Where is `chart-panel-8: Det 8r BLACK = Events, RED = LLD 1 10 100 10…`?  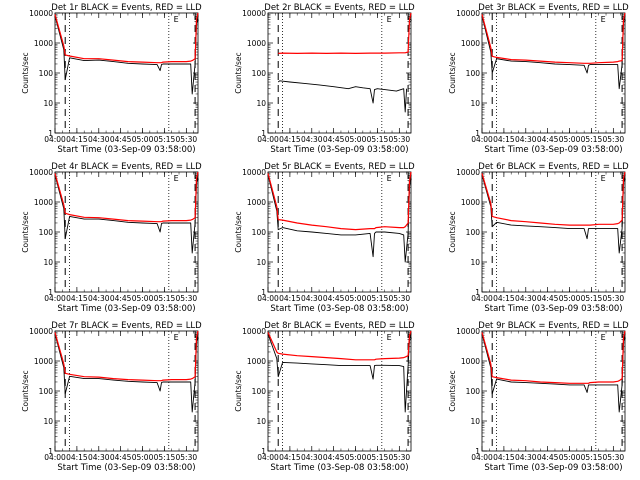 chart-panel-8: Det 8r BLACK = Events, RED = LLD 1 10 100 10… is located at coordinates (324, 397).